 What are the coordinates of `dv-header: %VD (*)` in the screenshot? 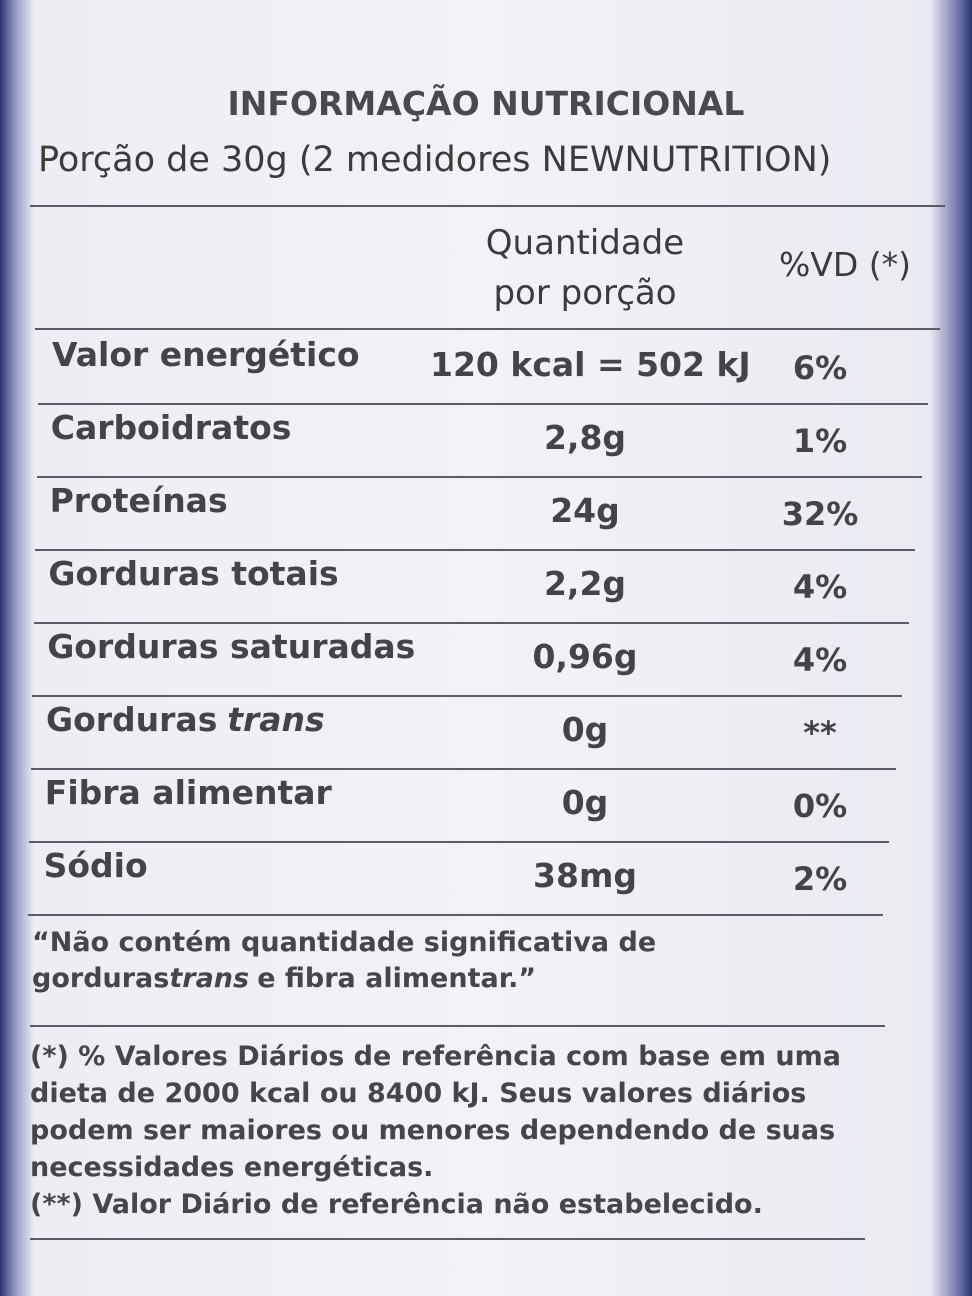 It's located at (845, 264).